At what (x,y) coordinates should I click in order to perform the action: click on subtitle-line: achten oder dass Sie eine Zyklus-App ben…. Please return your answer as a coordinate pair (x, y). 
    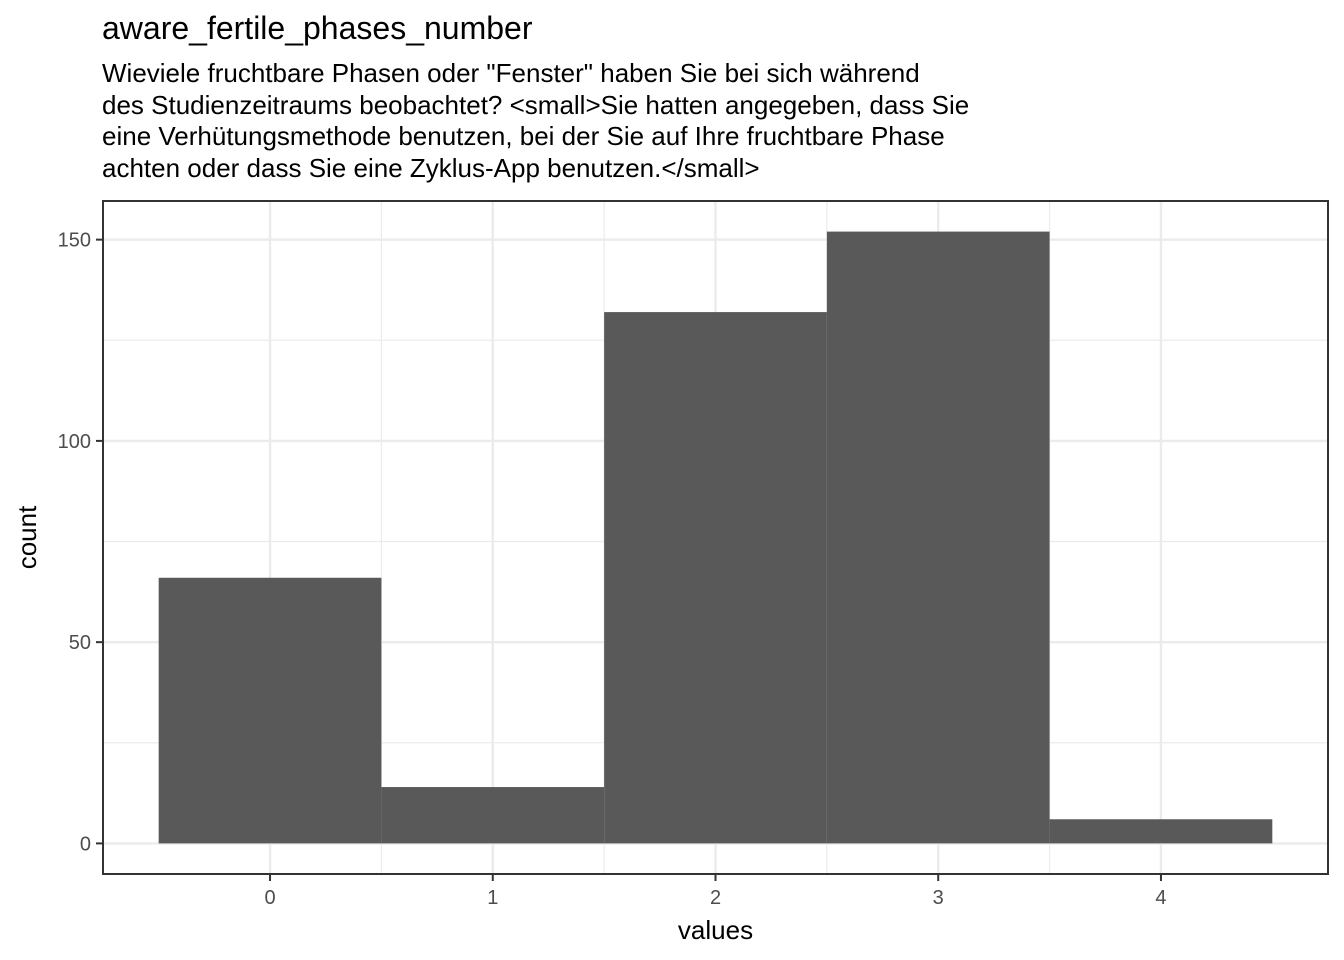
    Looking at the image, I should click on (431, 167).